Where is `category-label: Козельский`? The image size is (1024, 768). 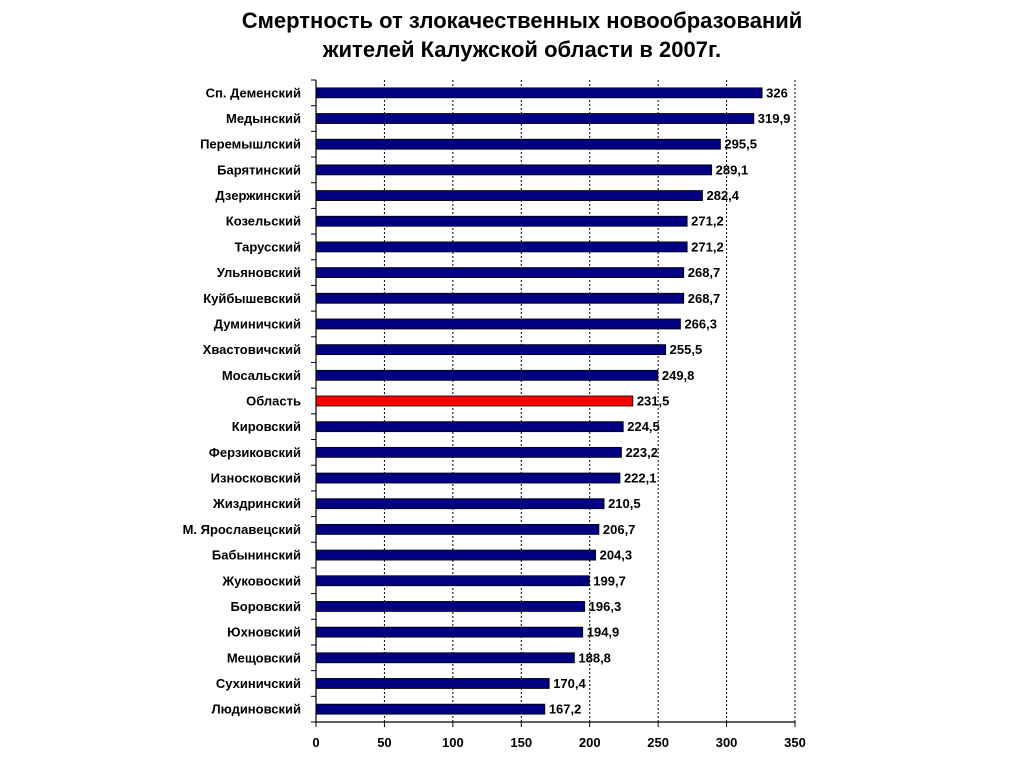 category-label: Козельский is located at coordinates (263, 221).